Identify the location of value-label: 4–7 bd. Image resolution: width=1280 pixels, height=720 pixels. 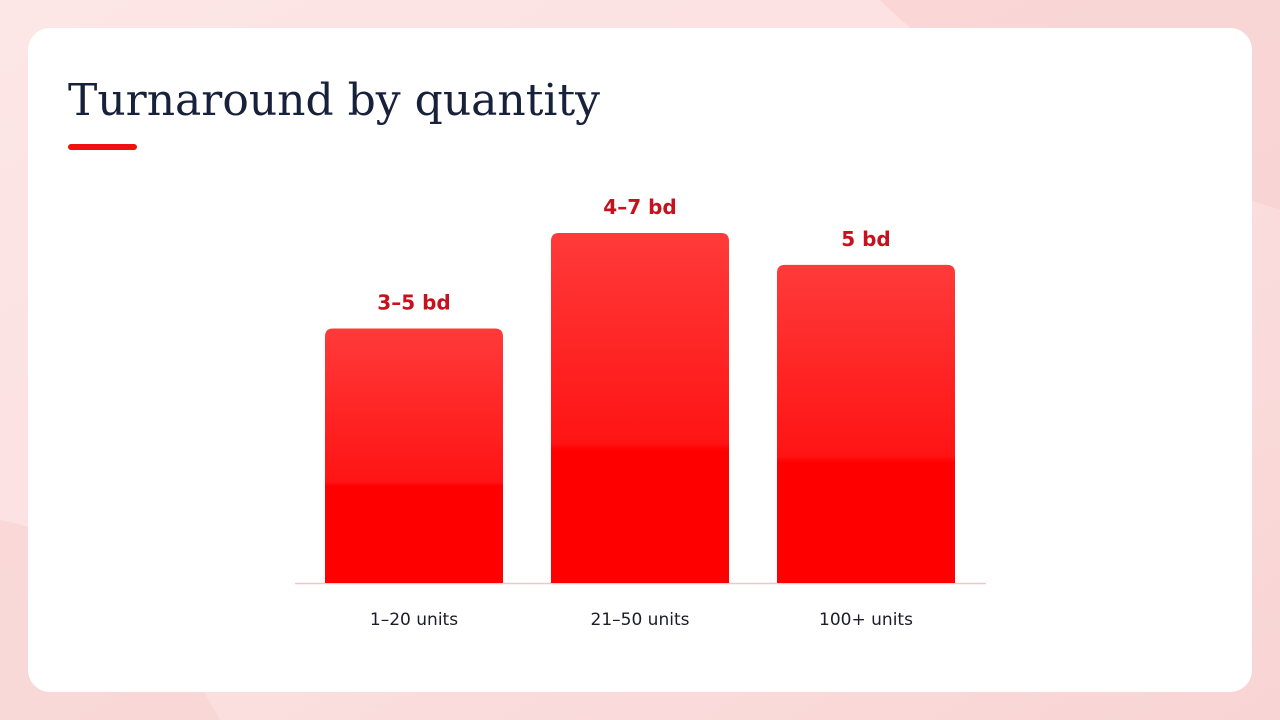
(639, 207).